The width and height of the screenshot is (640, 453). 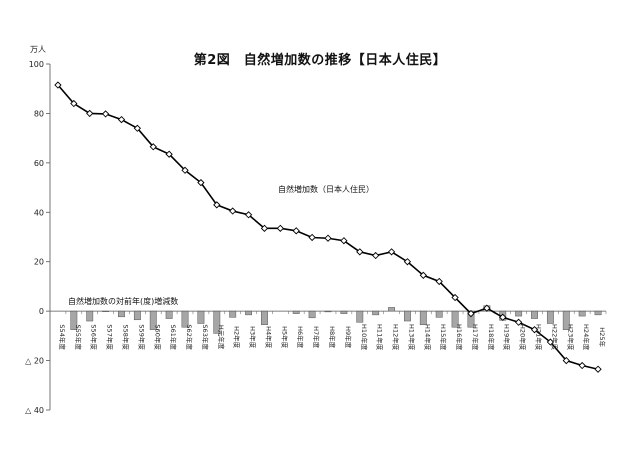 What do you see at coordinates (326, 189) in the screenshot?
I see `annotation-line-series: 自然増加数（日本人住民）` at bounding box center [326, 189].